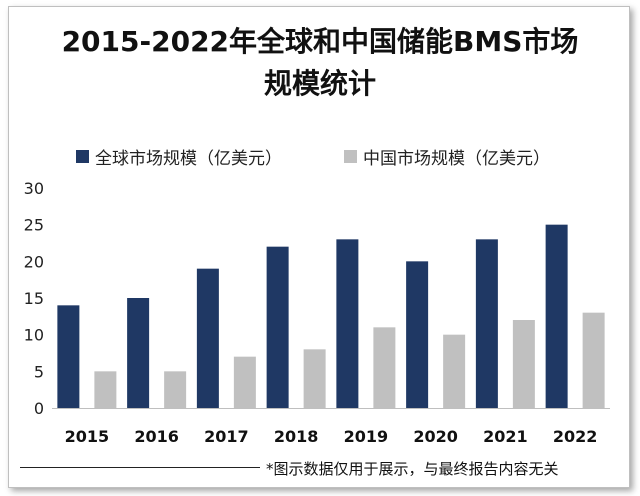 This screenshot has width=640, height=496. I want to click on bar-global-2018, so click(277, 327).